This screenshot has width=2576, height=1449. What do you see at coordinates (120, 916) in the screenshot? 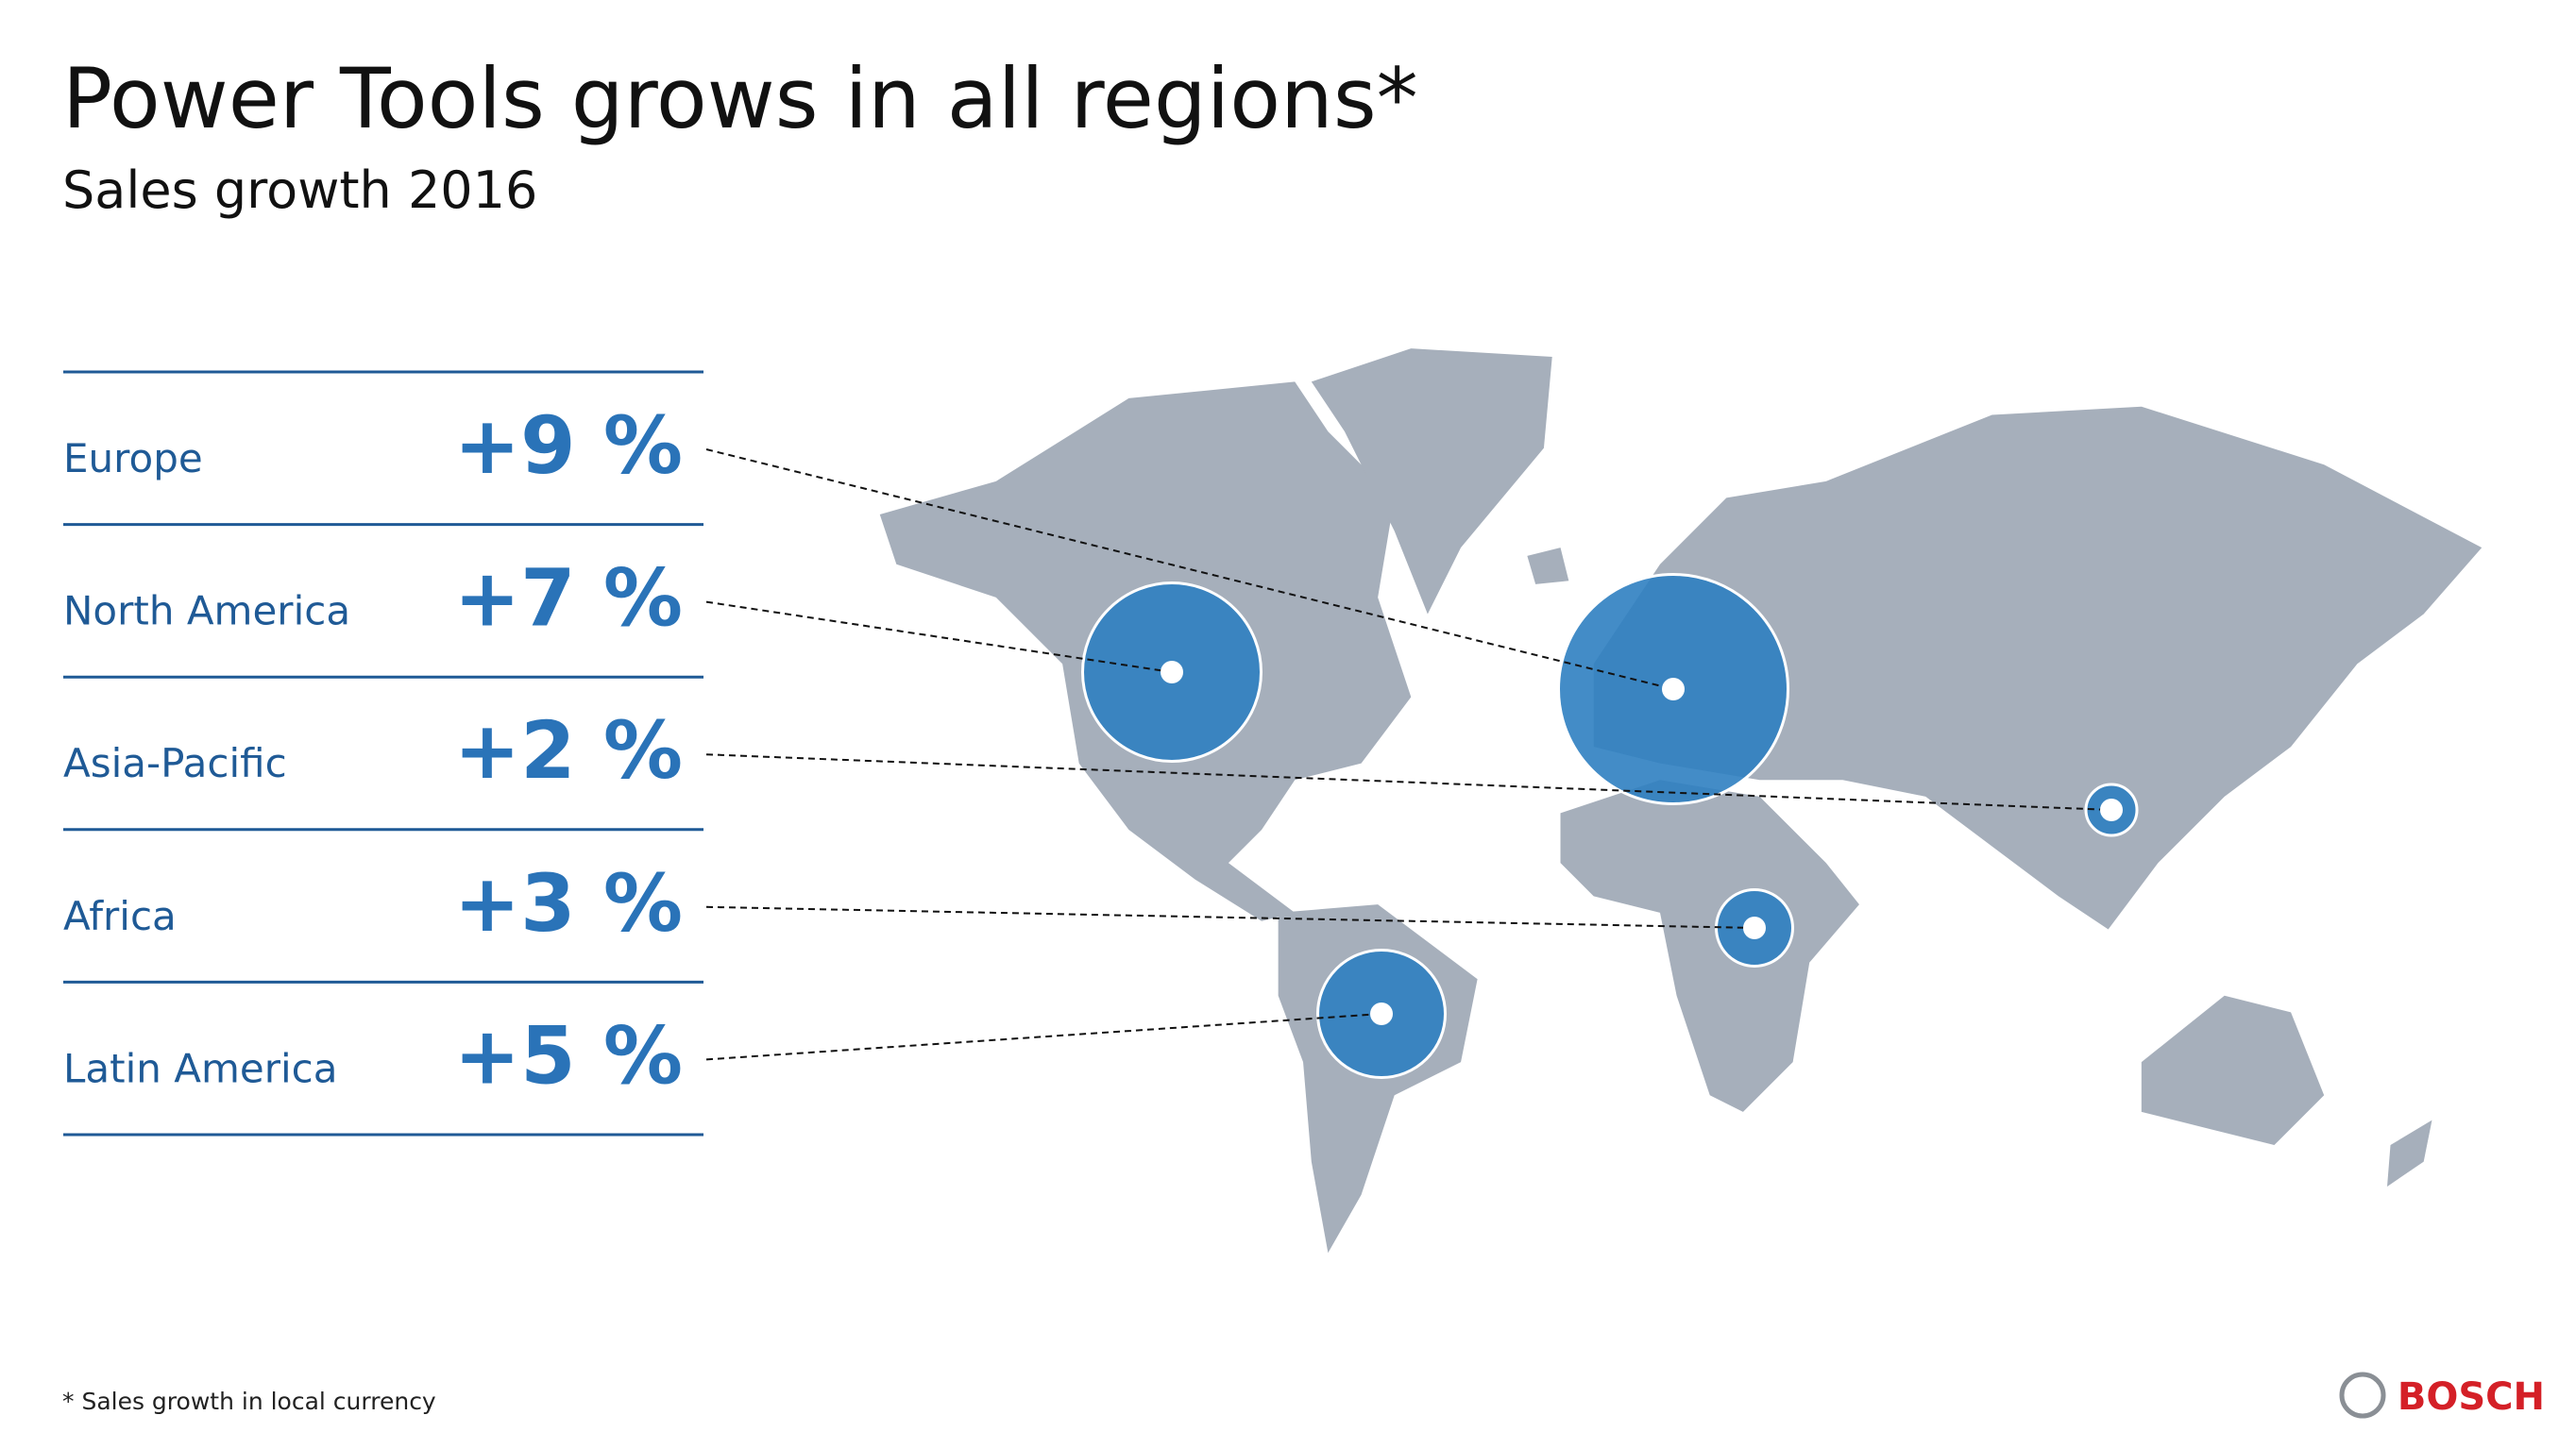
I see `region-label: Africa` at bounding box center [120, 916].